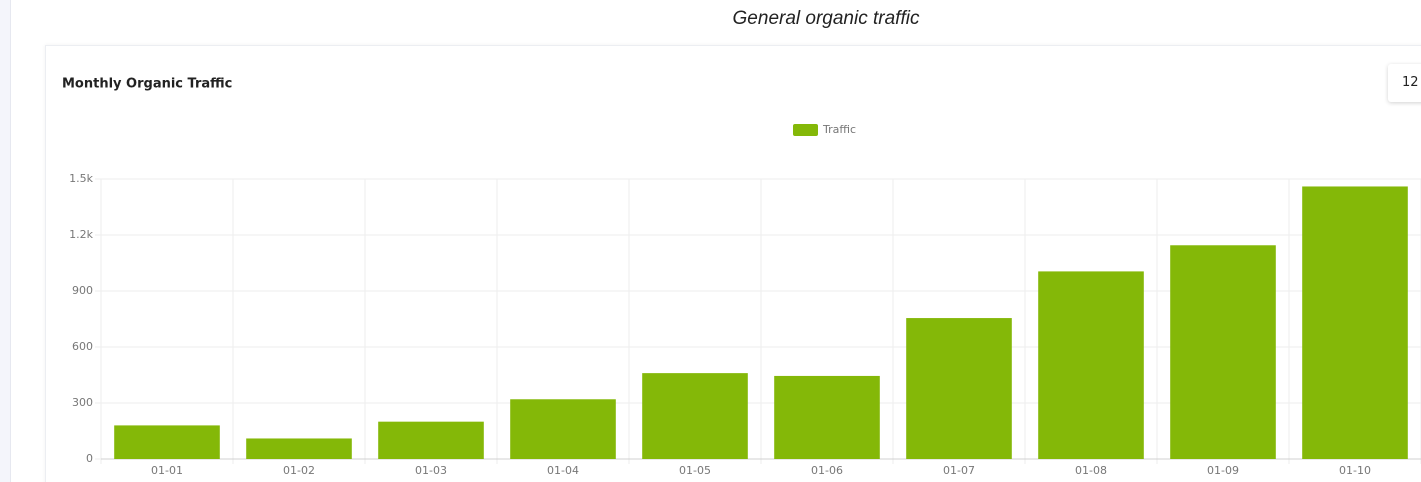  I want to click on y-tick-label: 600, so click(82, 346).